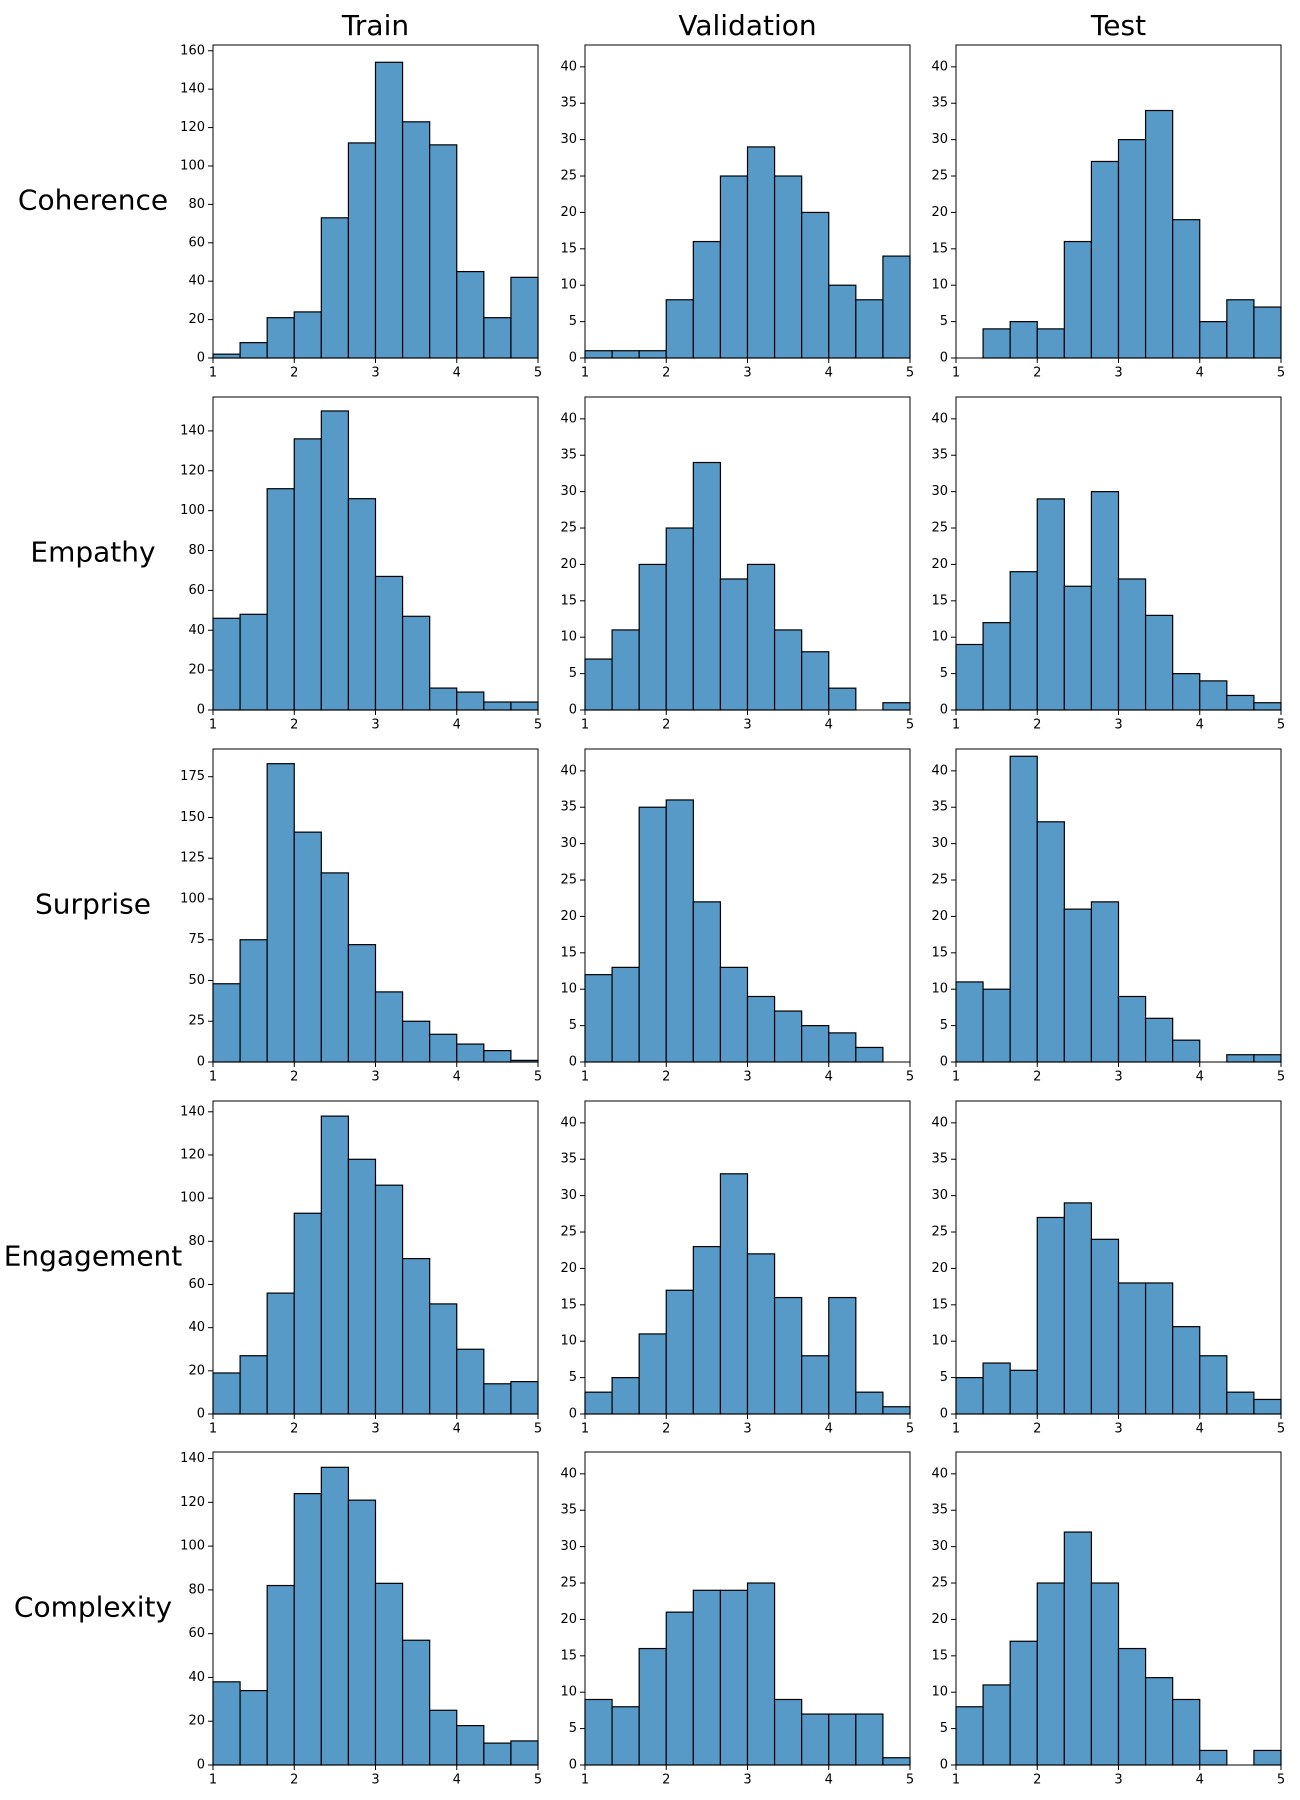 The width and height of the screenshot is (1300, 1800). Describe the element at coordinates (93, 904) in the screenshot. I see `row-label: Surprise` at that location.